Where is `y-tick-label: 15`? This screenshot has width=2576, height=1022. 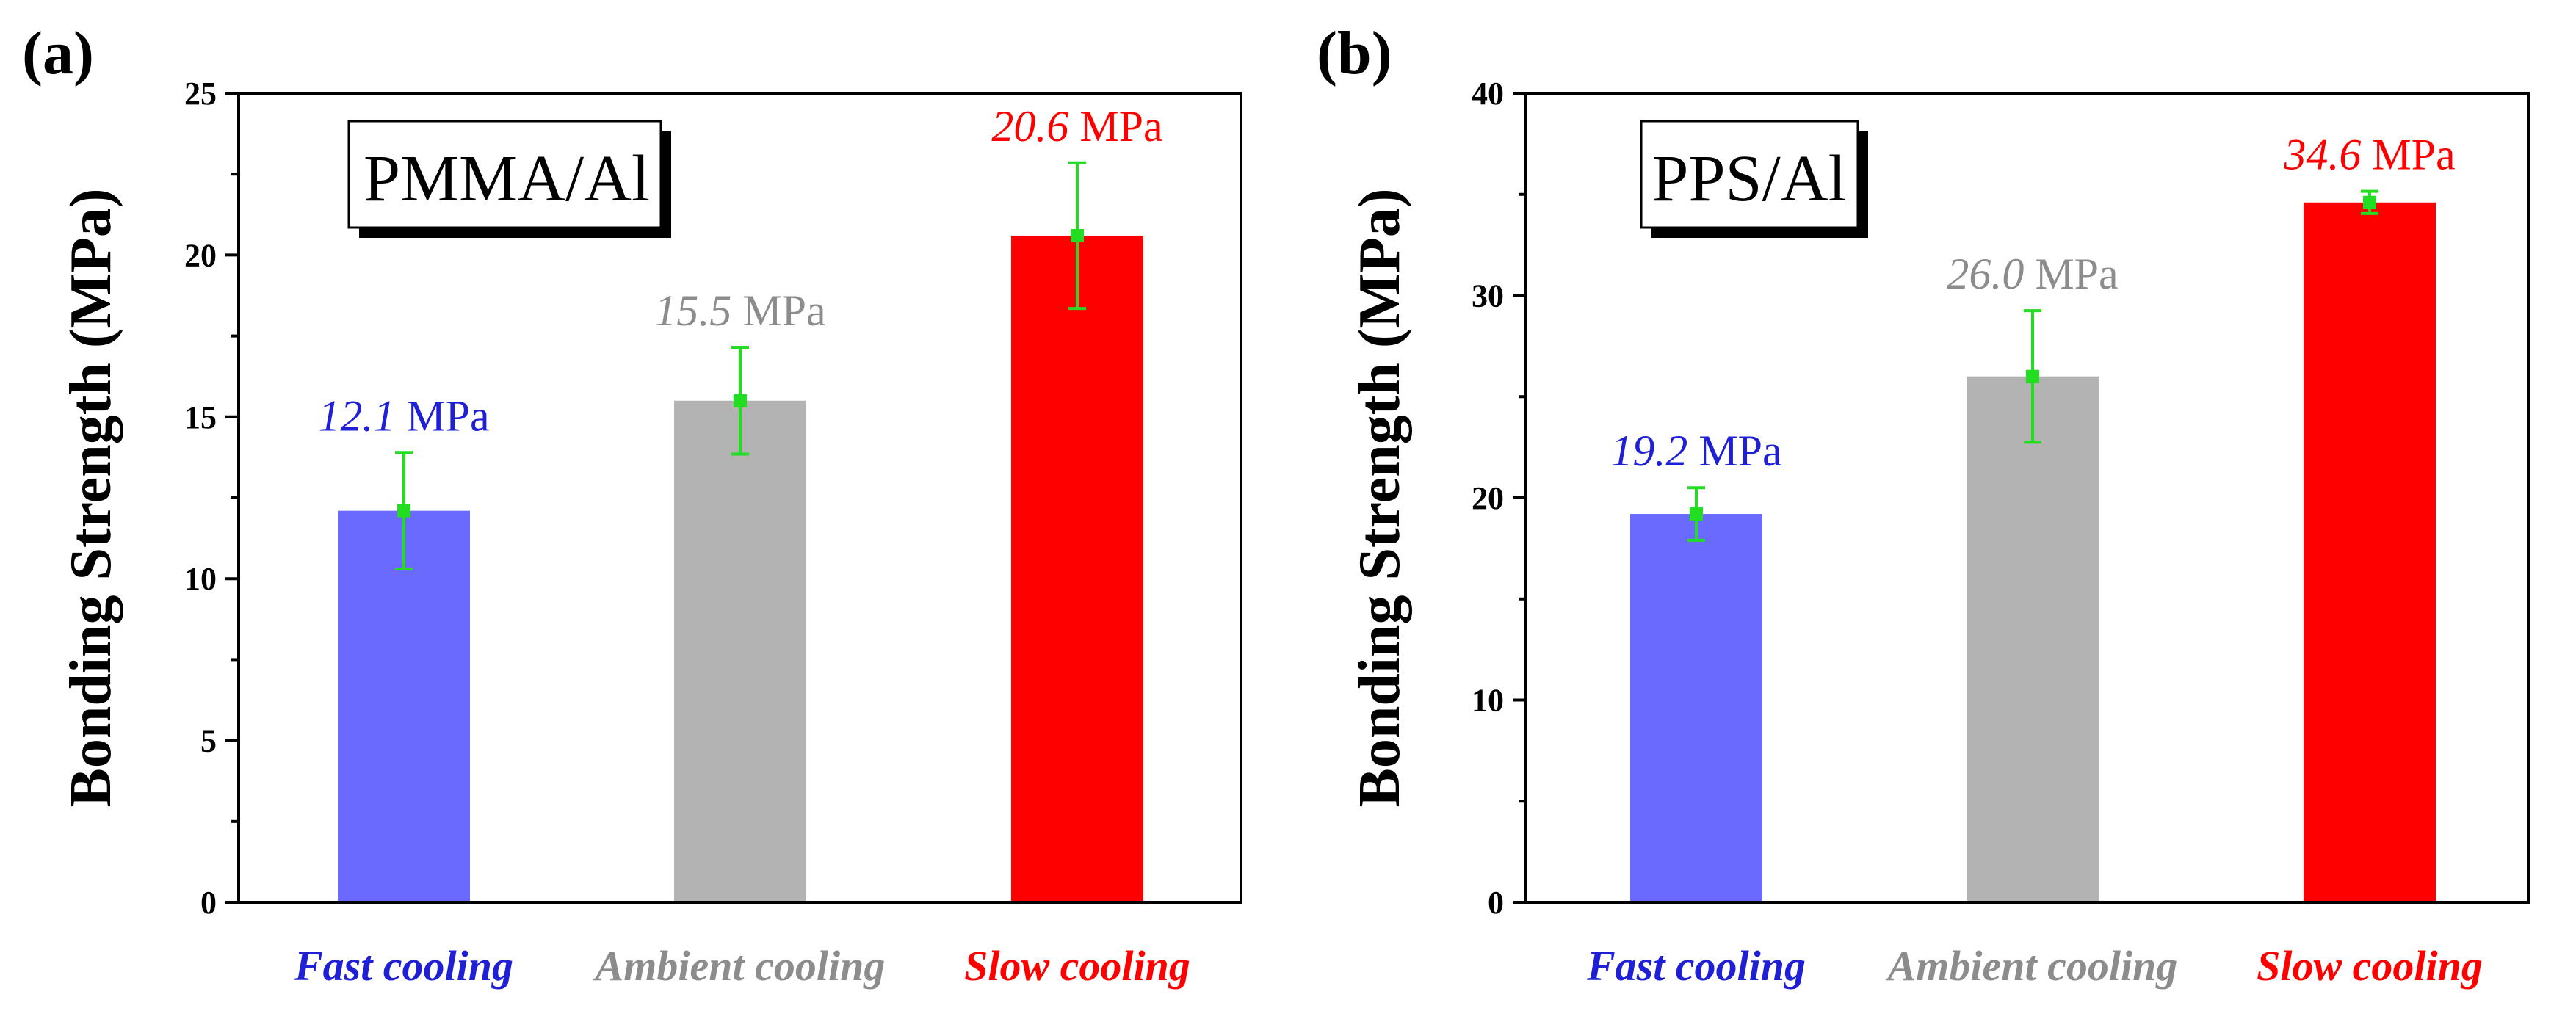 y-tick-label: 15 is located at coordinates (200, 417).